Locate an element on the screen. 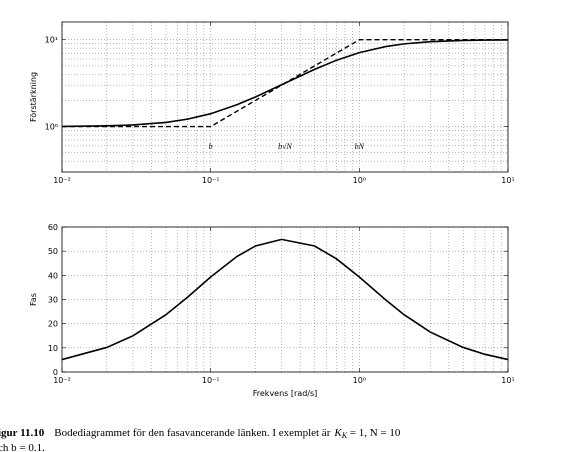  y-tick-label: 10¹ is located at coordinates (51, 40).